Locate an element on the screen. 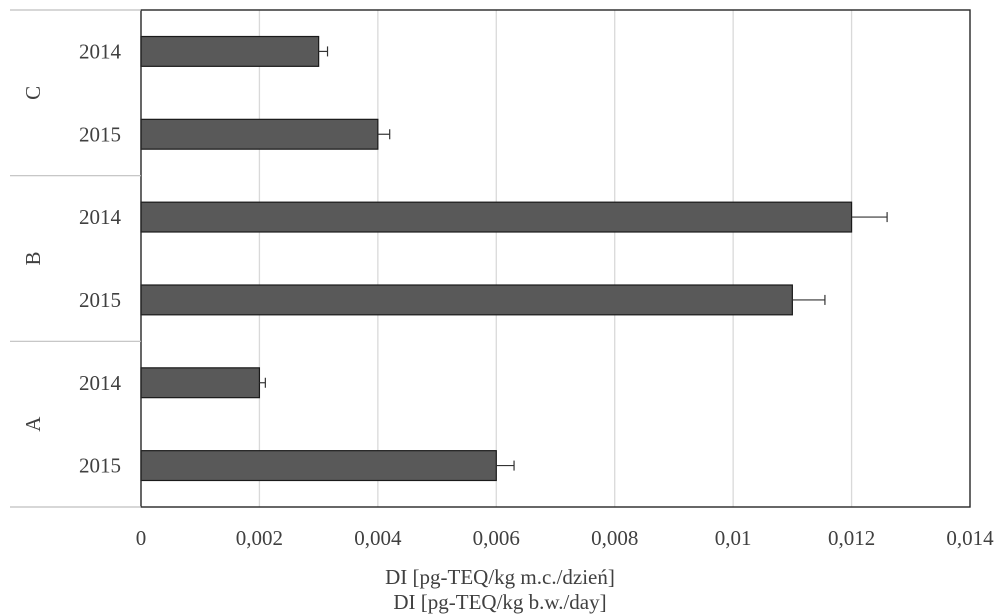 Image resolution: width=1000 pixels, height=616 pixels. x-tick-labels: 0 0,002 0,004 0,006 0,008 0,01 0,012 0,014 is located at coordinates (565, 538).